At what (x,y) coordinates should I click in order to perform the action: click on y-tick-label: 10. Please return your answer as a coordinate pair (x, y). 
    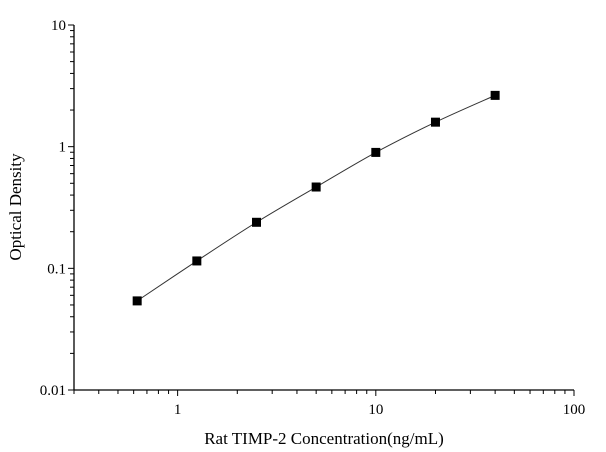
    Looking at the image, I should click on (58, 26).